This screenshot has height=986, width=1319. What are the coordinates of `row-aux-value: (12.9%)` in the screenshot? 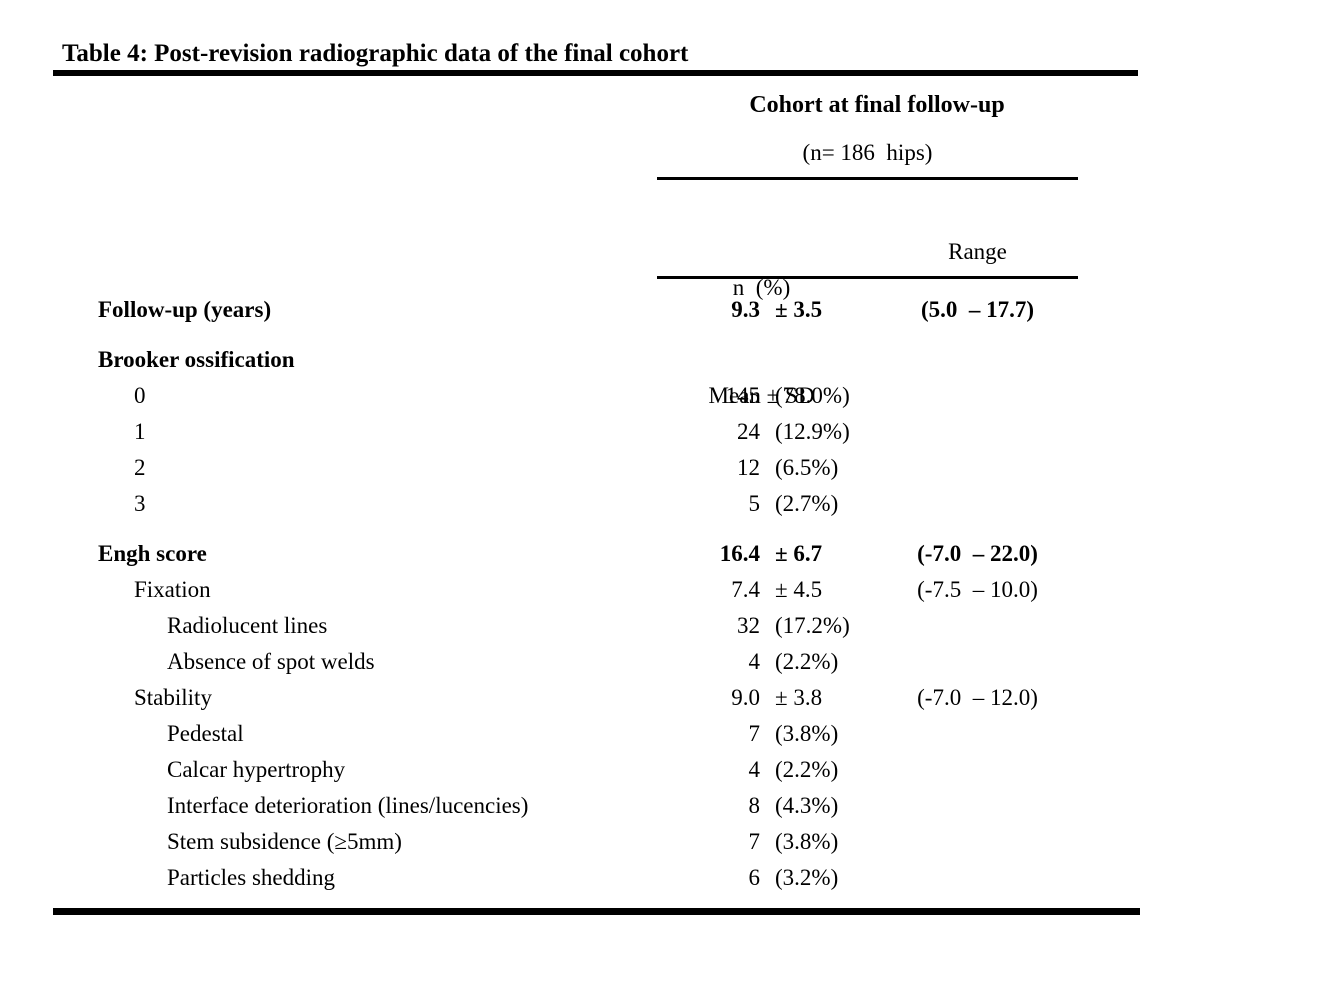 It's located at (812, 431).